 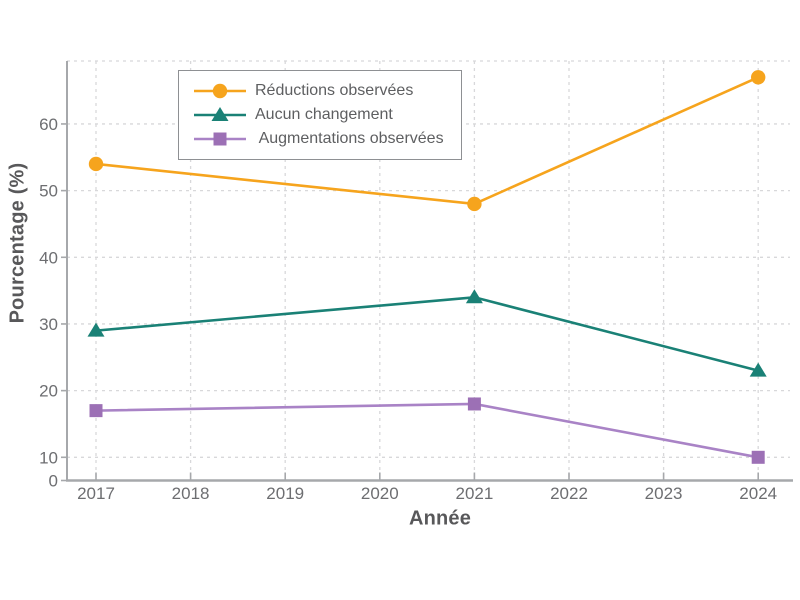 I want to click on series-triangle, so click(x=427, y=333).